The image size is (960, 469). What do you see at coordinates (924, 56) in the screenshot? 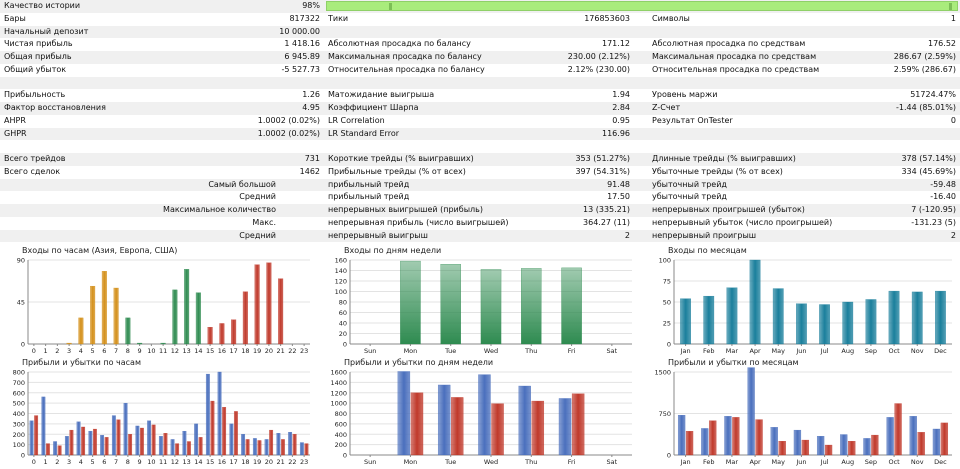
I see `stat-value: 286.67 (2.59%)` at bounding box center [924, 56].